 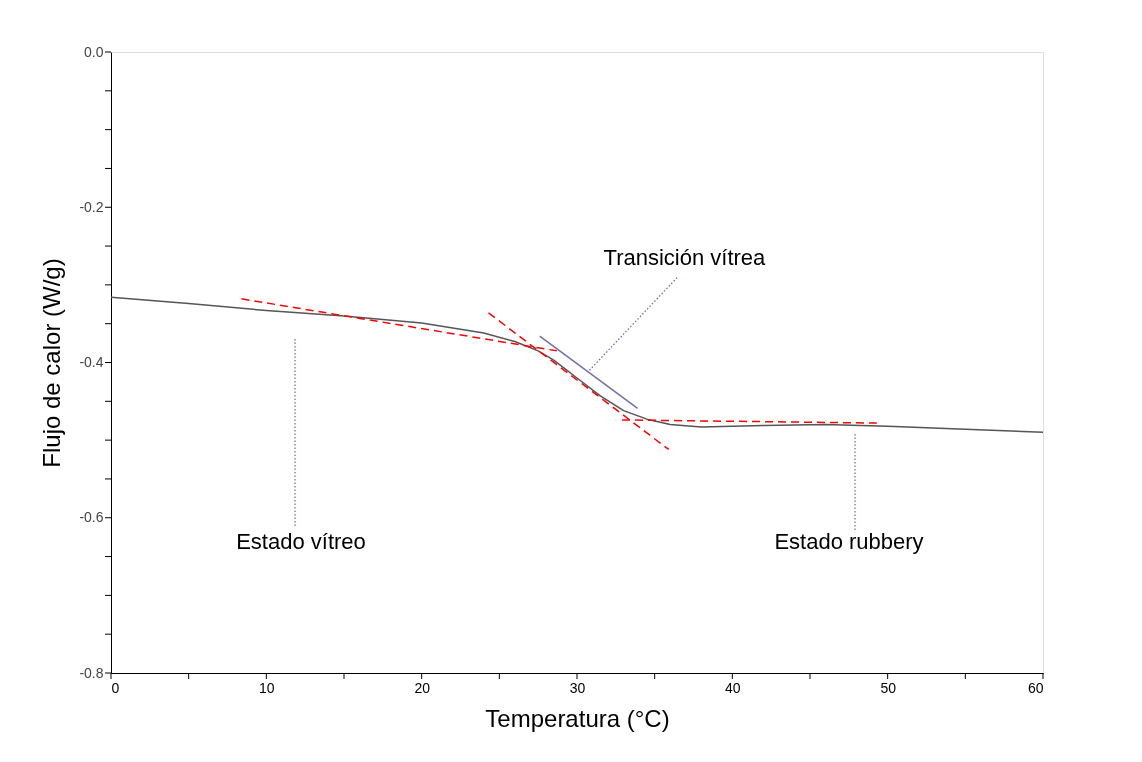 What do you see at coordinates (888, 687) in the screenshot?
I see `x-tick-label: 50` at bounding box center [888, 687].